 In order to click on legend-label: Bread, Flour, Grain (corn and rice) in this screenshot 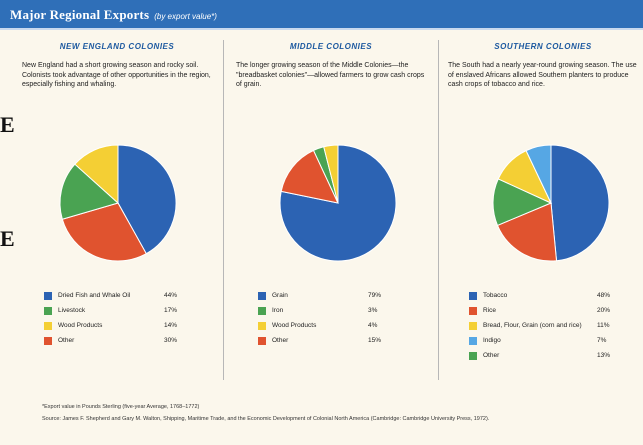, I will do `click(532, 325)`.